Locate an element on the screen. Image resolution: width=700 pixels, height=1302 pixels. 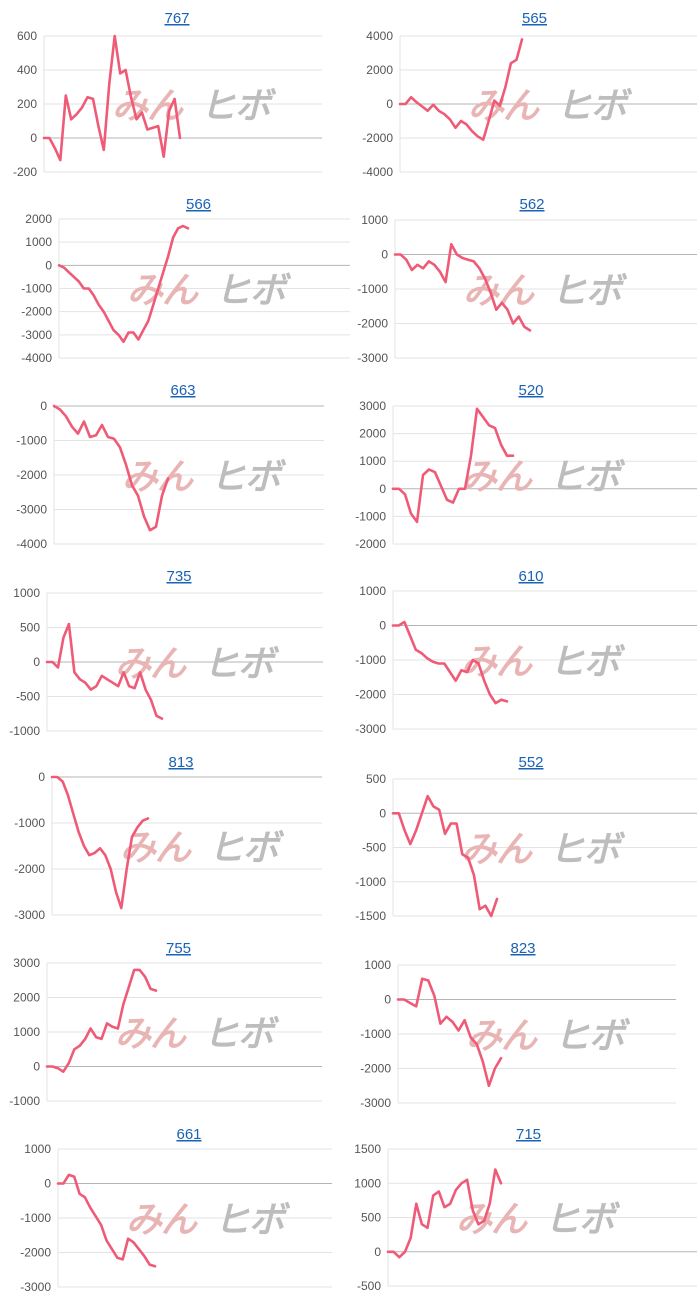
chart-552: 552 -1500 -1000 -500 0 500 みん ヒボ is located at coordinates (525, 837).